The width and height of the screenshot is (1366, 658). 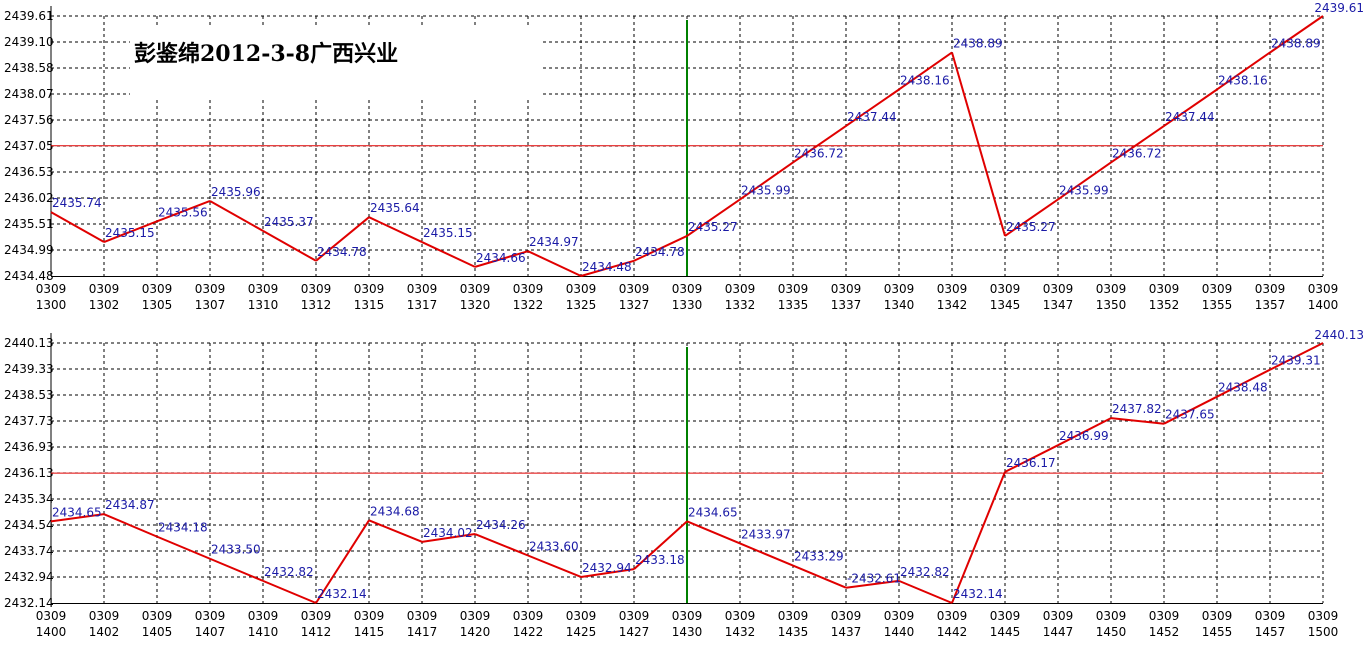 What do you see at coordinates (289, 222) in the screenshot?
I see `data-point-label: 2435.37` at bounding box center [289, 222].